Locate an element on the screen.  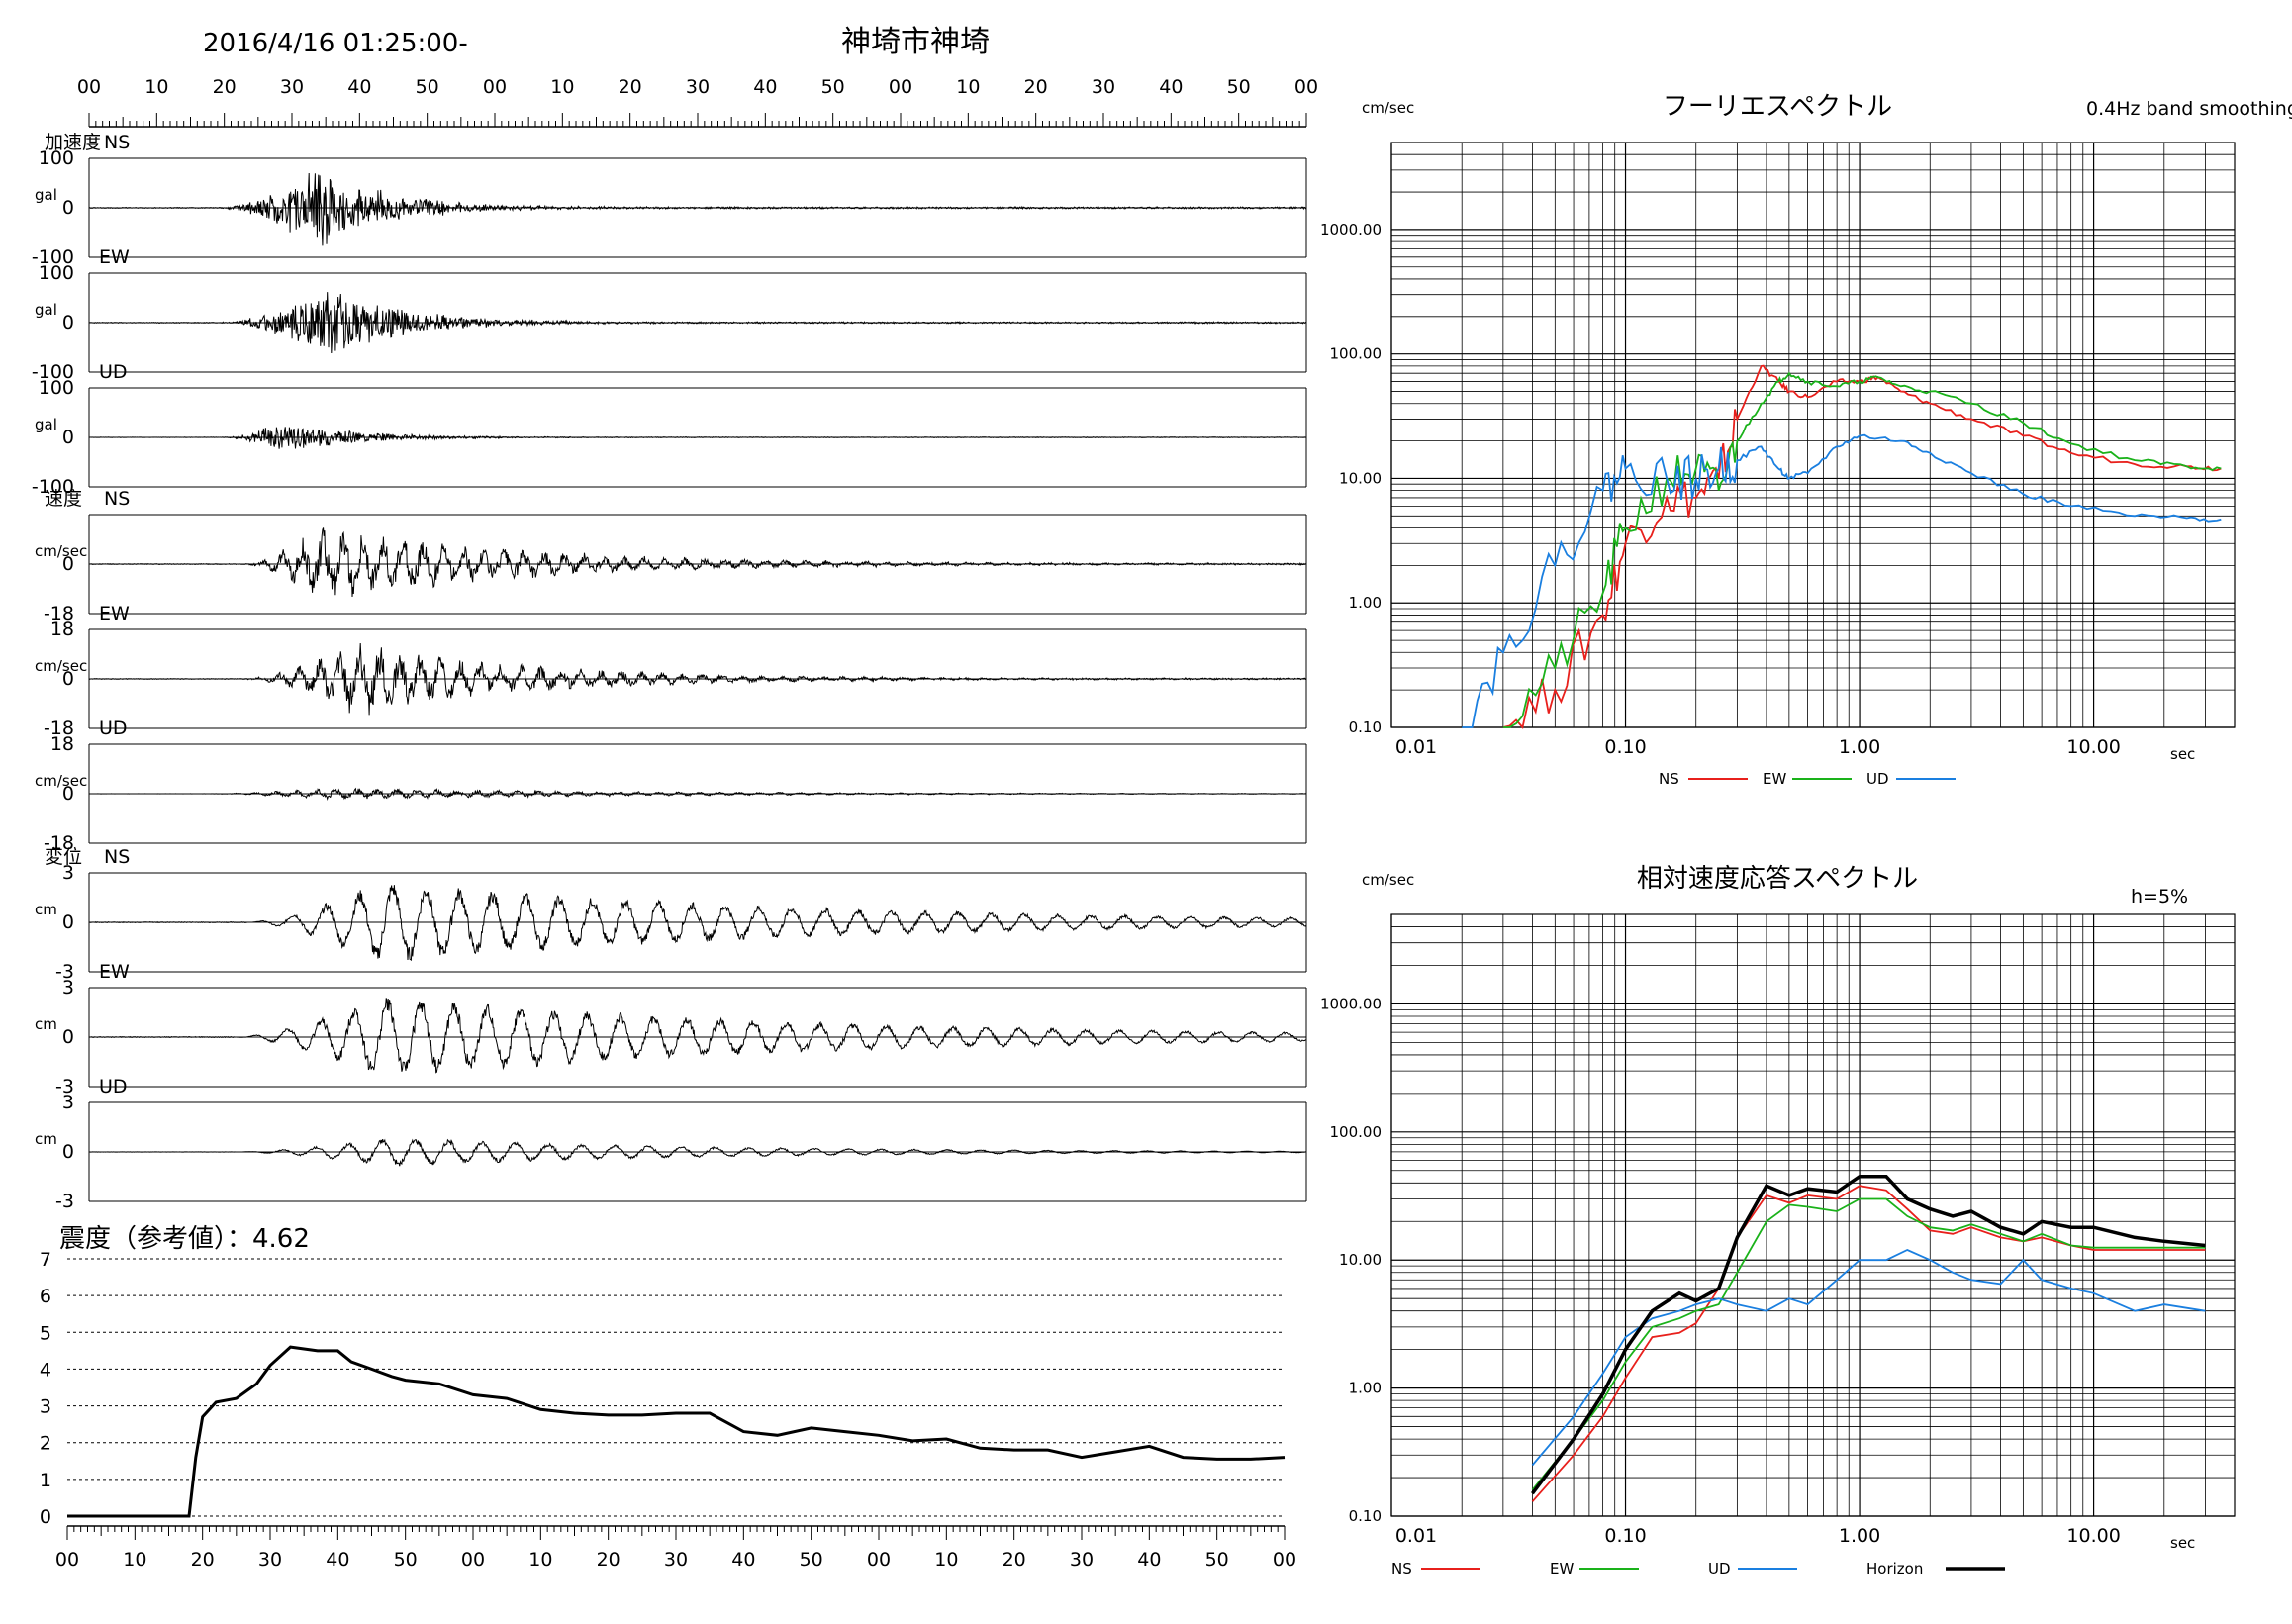
waveform-panel: EW gal 100 0 -100 is located at coordinates (669, 314).